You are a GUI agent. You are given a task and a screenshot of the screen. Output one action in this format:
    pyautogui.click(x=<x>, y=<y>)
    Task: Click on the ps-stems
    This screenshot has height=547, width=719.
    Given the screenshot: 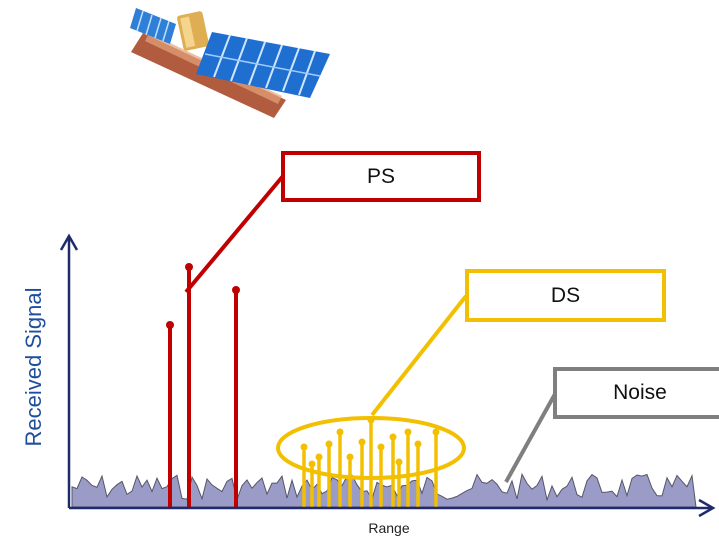 What is the action you would take?
    pyautogui.click(x=203, y=385)
    